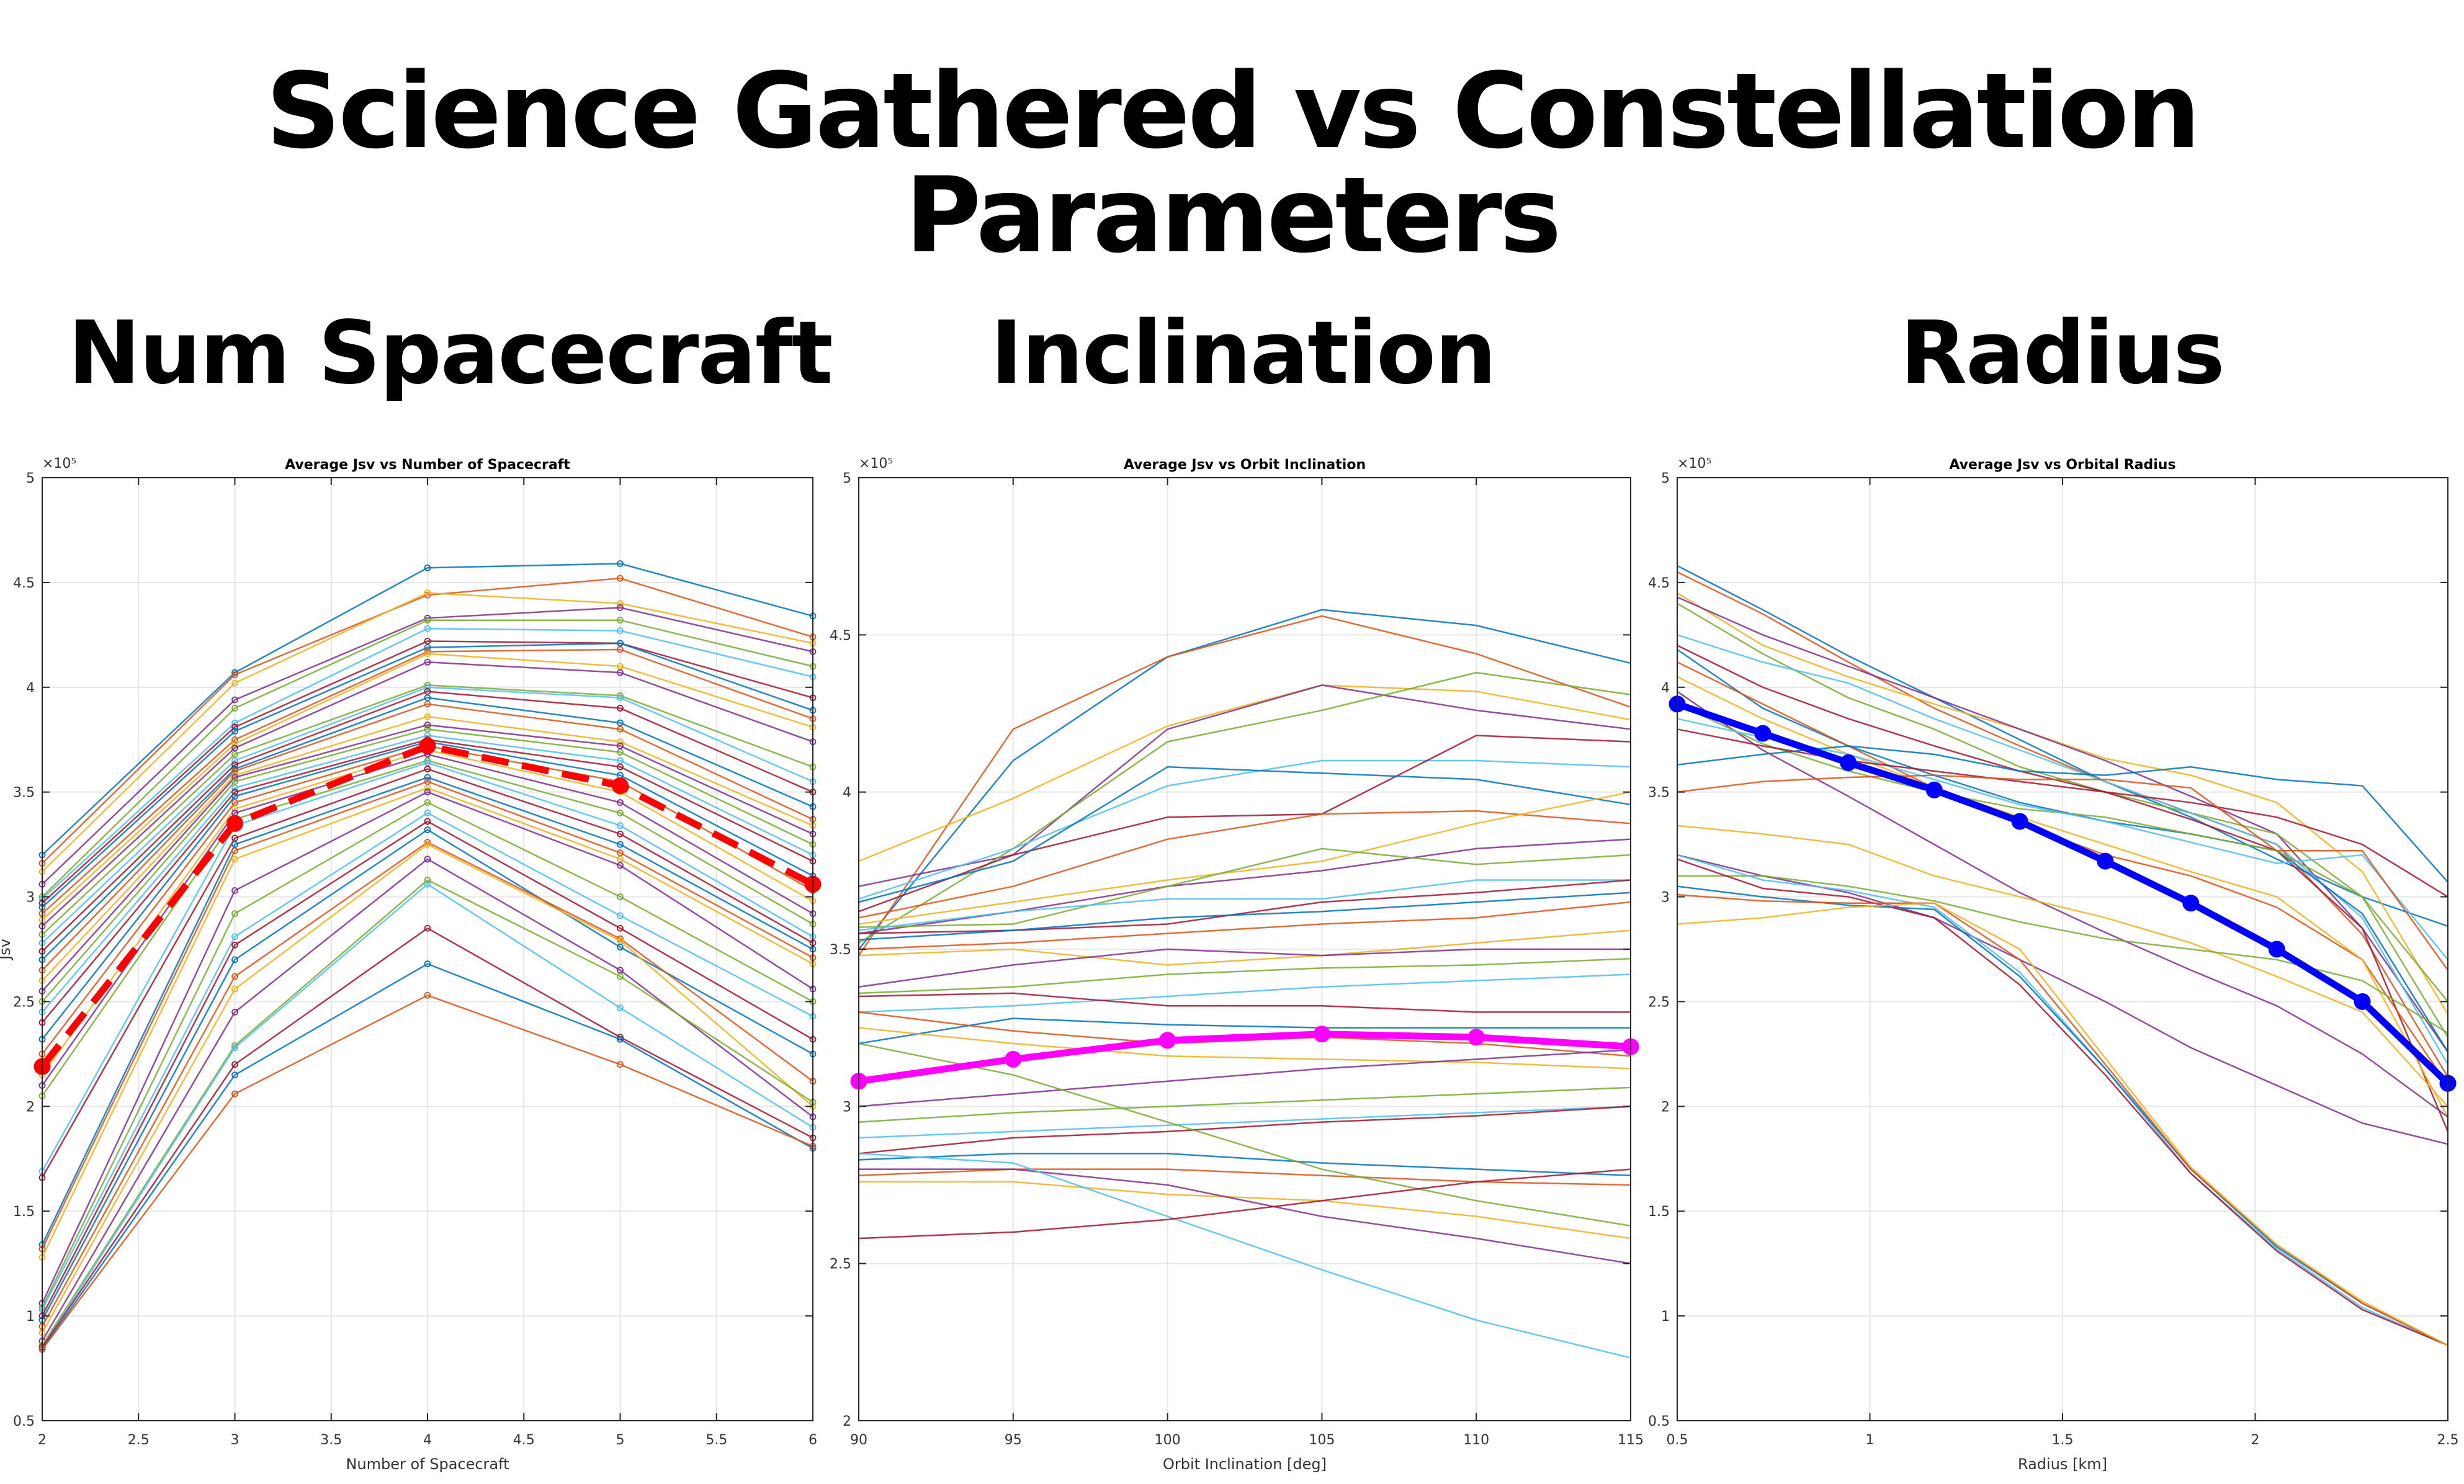  I want to click on panel-heading-radius: Radius, so click(2062, 353).